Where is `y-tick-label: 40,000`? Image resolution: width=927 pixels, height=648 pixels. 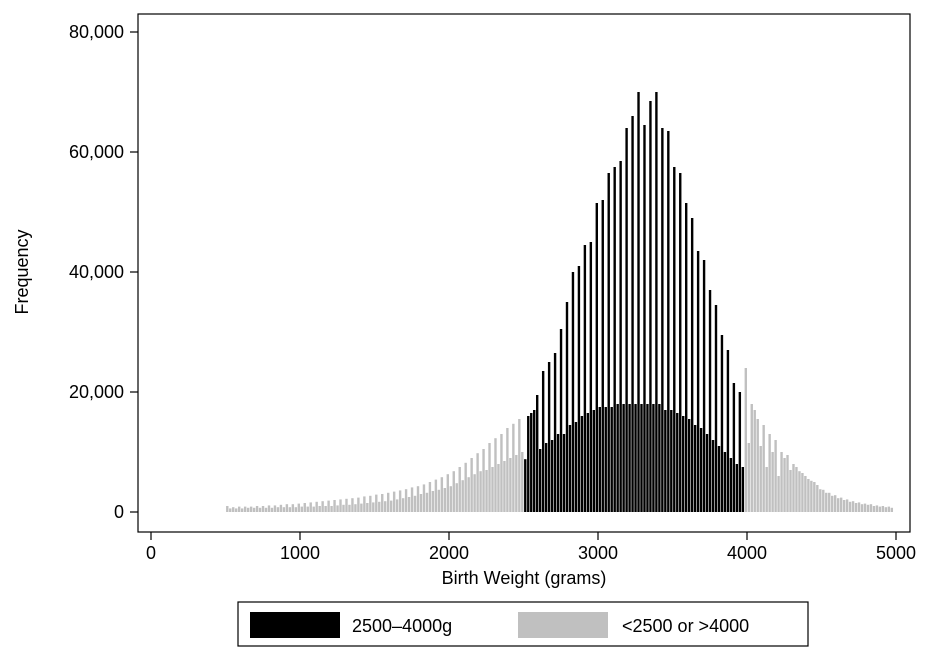 y-tick-label: 40,000 is located at coordinates (96, 272).